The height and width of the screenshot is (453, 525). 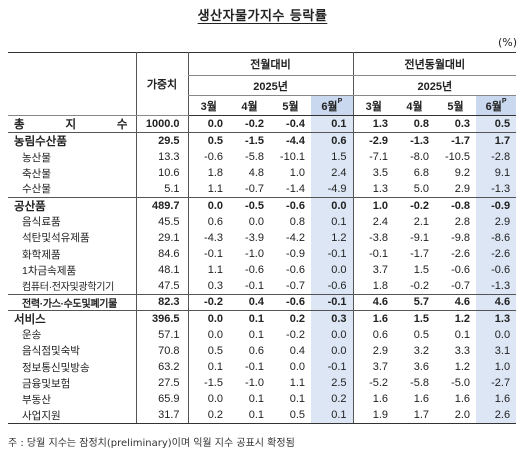 I want to click on row-label: 운송, so click(x=32, y=335).